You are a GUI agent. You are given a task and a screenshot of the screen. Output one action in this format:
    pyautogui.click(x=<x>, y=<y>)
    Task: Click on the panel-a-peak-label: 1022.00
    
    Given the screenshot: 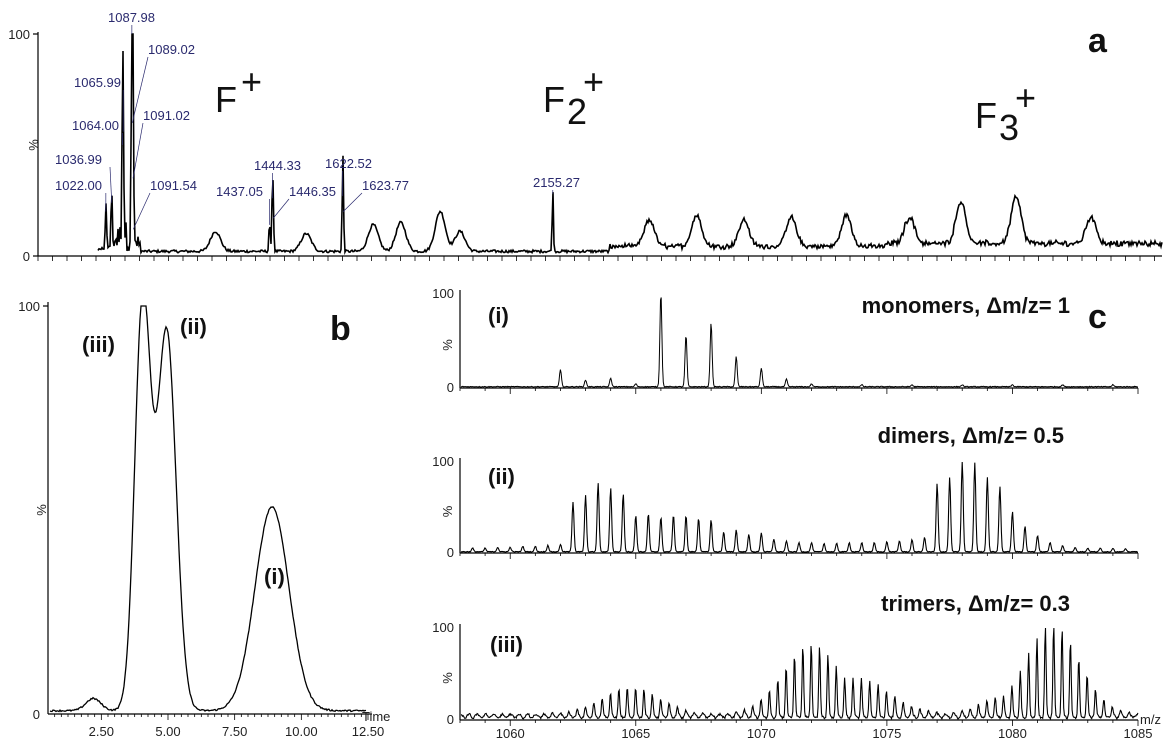 What is the action you would take?
    pyautogui.click(x=78, y=185)
    